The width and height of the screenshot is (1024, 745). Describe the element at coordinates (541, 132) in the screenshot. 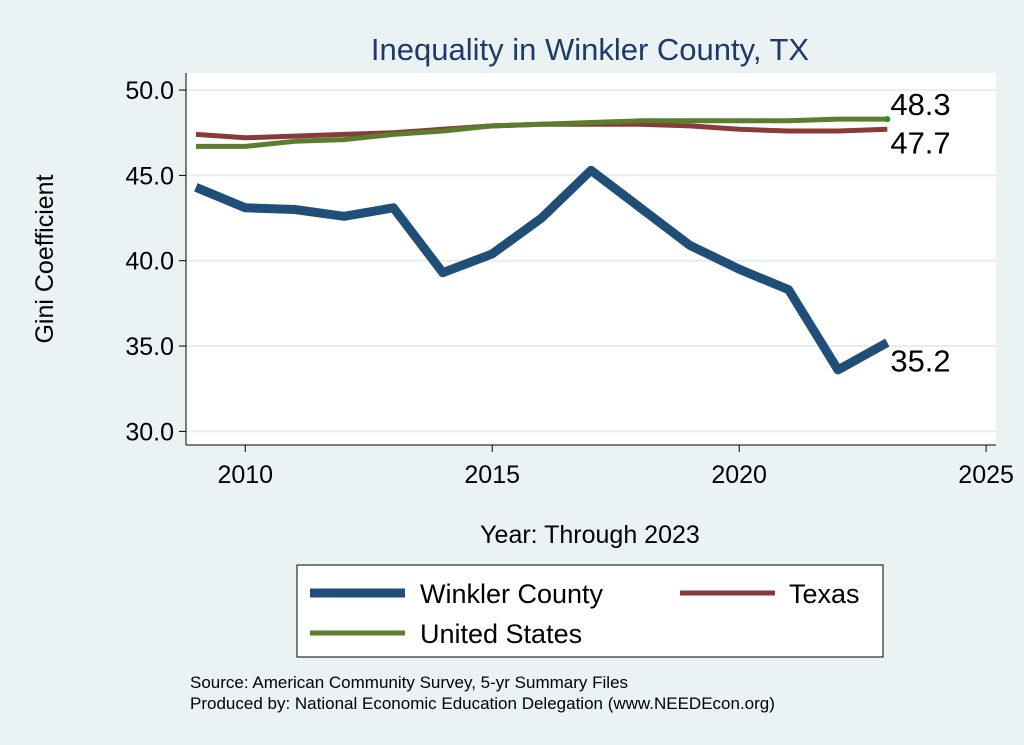

I see `series-line-us` at that location.